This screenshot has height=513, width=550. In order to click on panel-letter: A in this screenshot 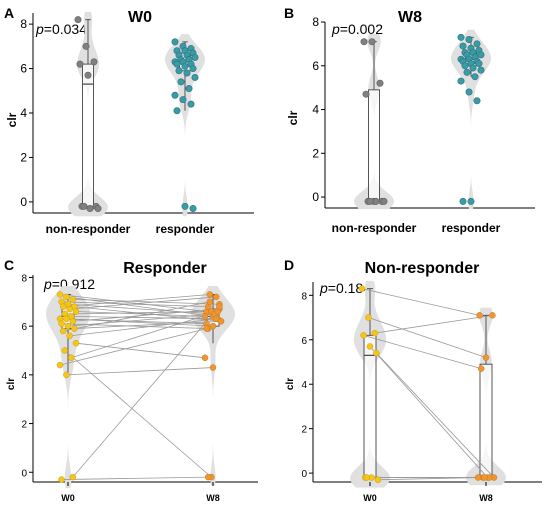, I will do `click(9, 13)`.